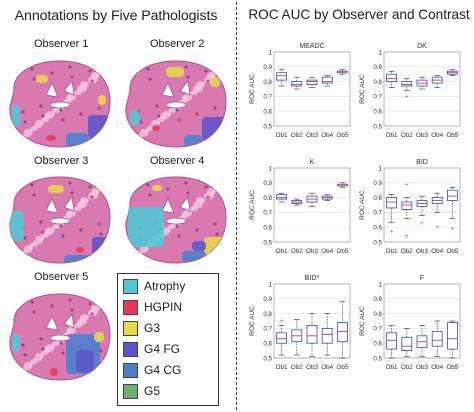 The image size is (474, 412). Describe the element at coordinates (60, 337) in the screenshot. I see `observer-5-slide` at that location.